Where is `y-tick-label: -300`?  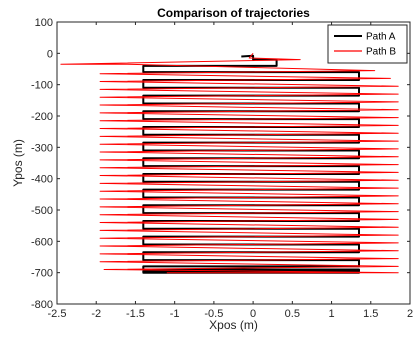
y-tick-label: -300 is located at coordinates (42, 148).